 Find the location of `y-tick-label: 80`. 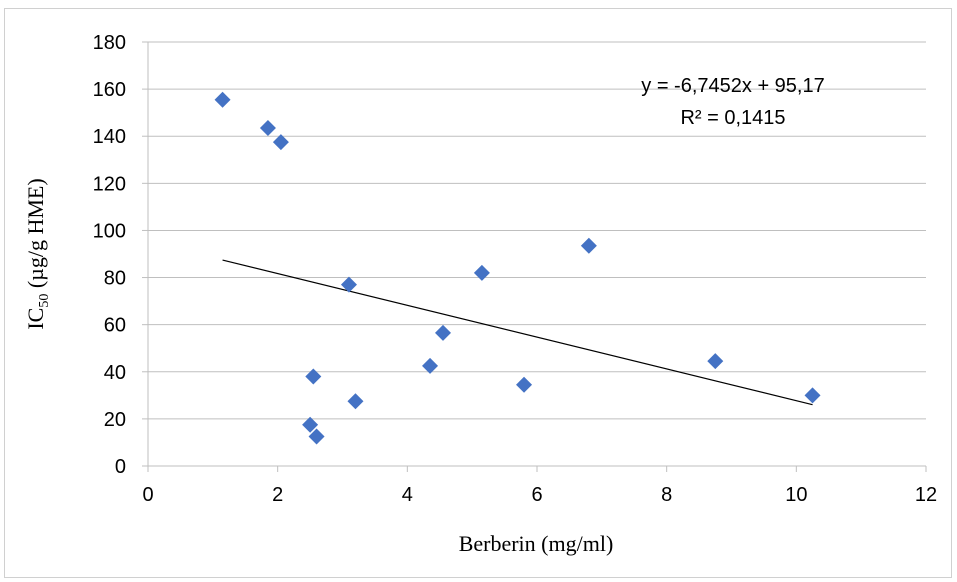

y-tick-label: 80 is located at coordinates (115, 279).